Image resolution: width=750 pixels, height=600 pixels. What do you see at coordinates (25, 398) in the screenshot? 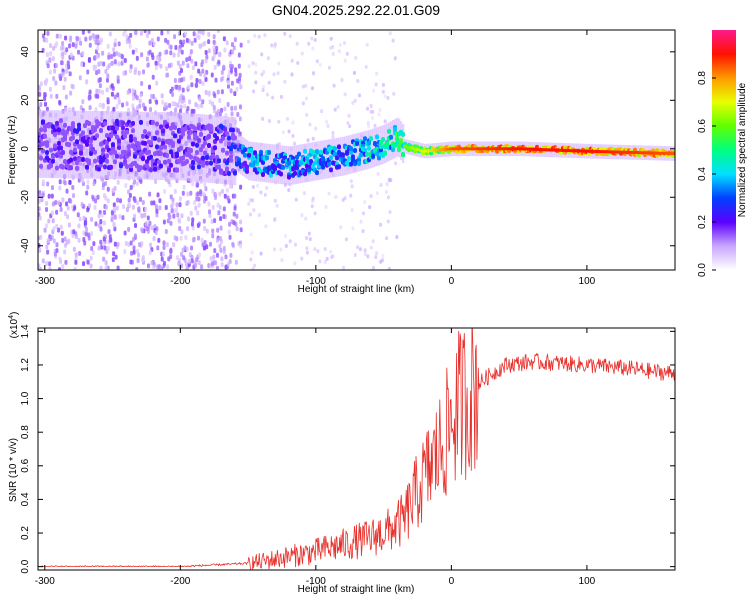
I see `y-tick-label: 1.0` at bounding box center [25, 398].